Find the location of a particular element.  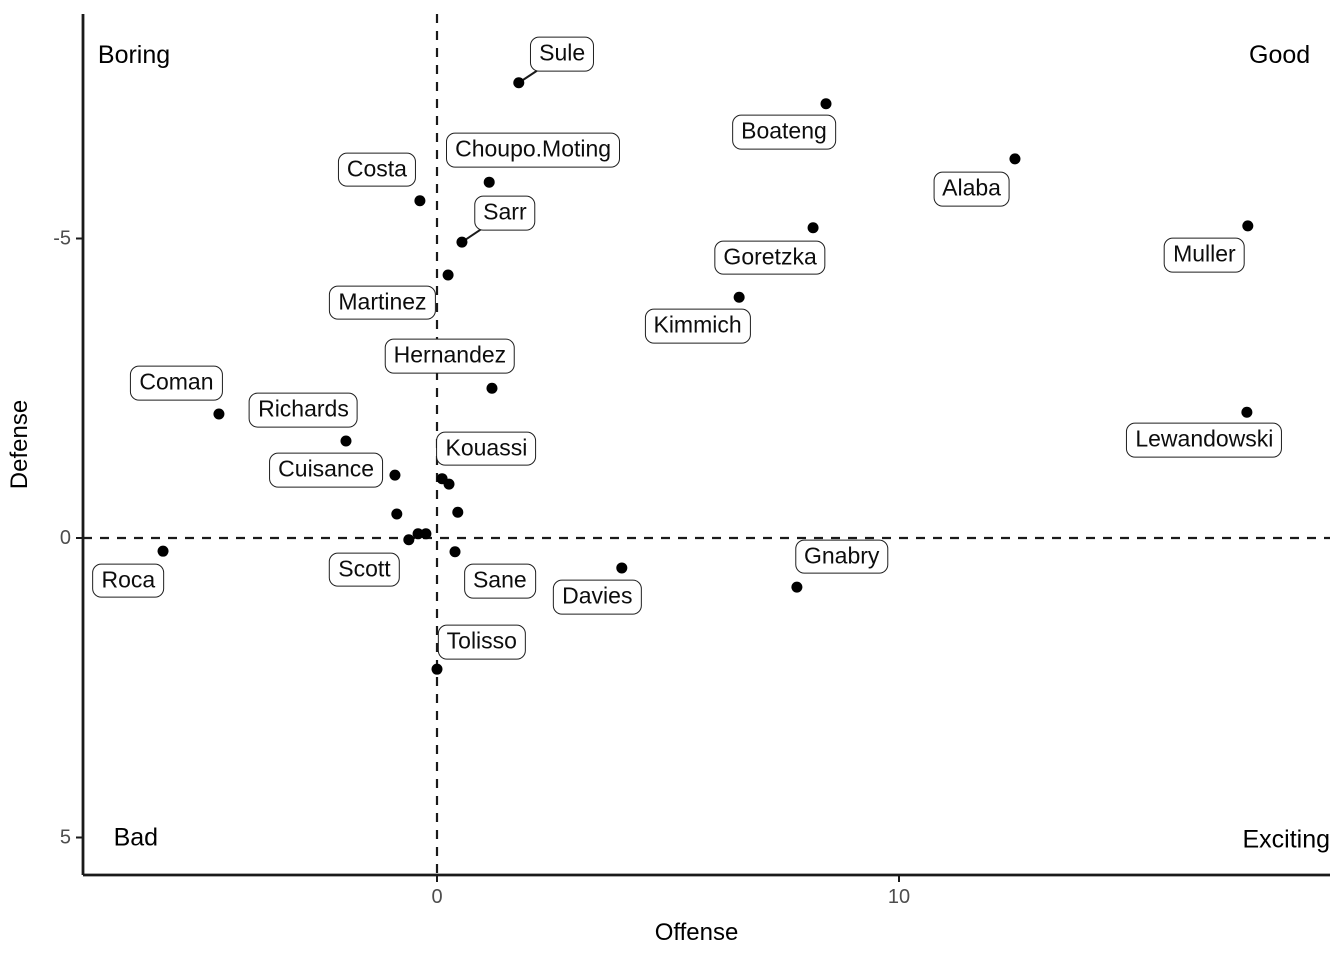

player-label-sane: Sane is located at coordinates (499, 581).